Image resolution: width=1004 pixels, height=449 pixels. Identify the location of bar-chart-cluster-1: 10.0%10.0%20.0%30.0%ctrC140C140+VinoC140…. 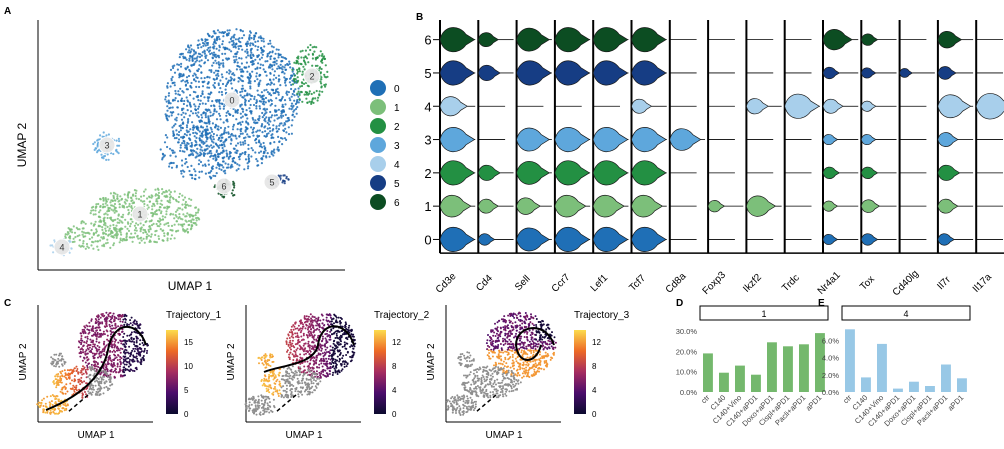
(752, 366).